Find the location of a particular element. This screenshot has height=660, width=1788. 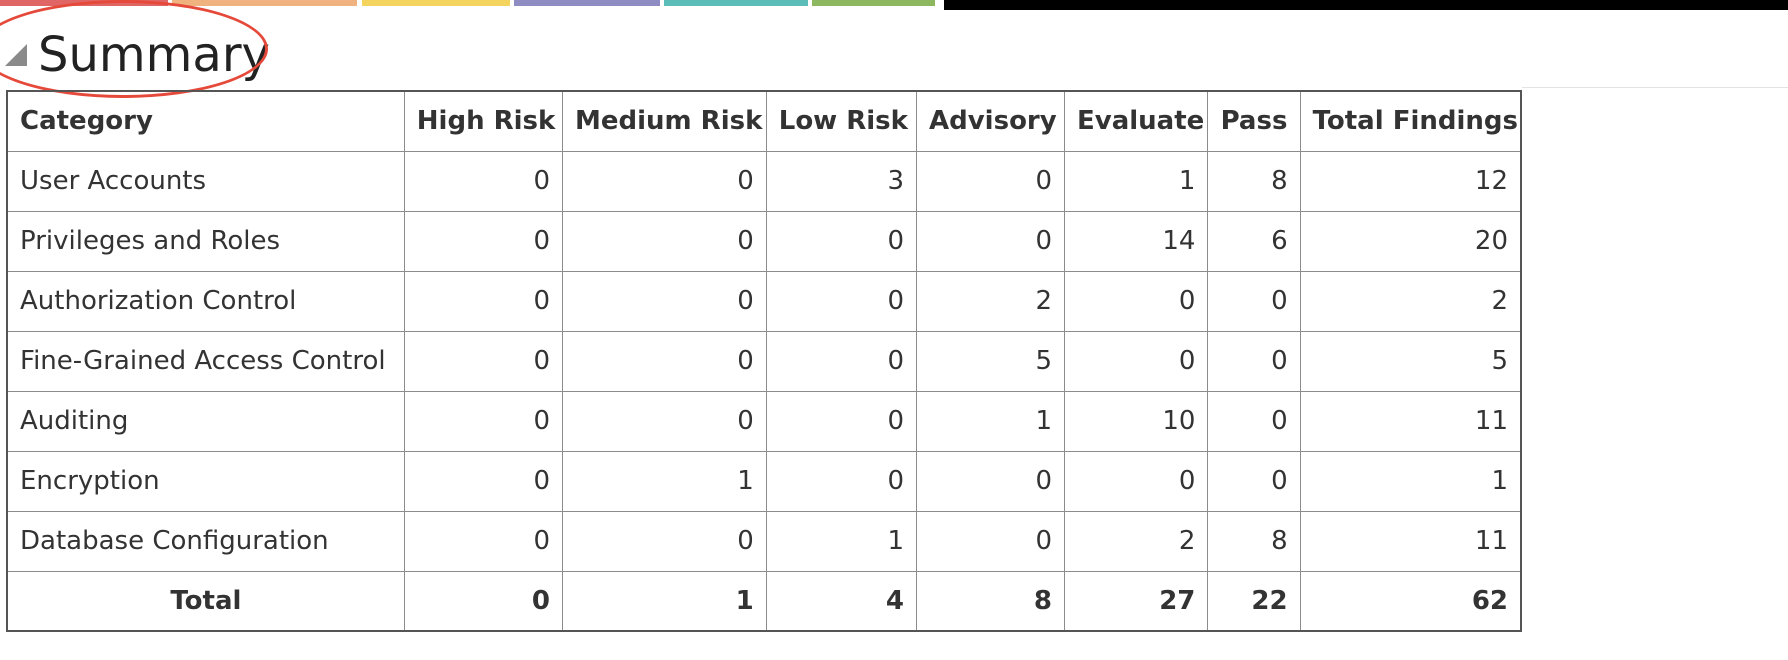

category-cell: Auditing is located at coordinates (205, 421).